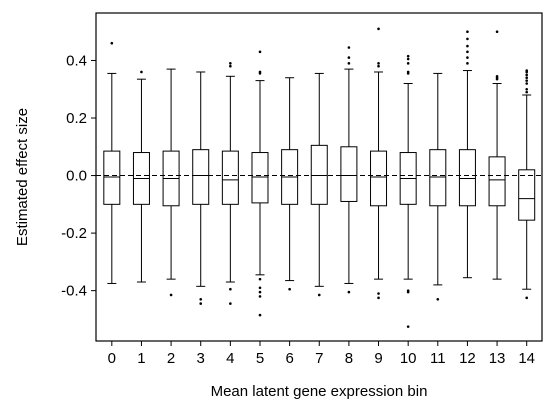 The height and width of the screenshot is (414, 555). I want to click on x-tick-label: 5, so click(260, 358).